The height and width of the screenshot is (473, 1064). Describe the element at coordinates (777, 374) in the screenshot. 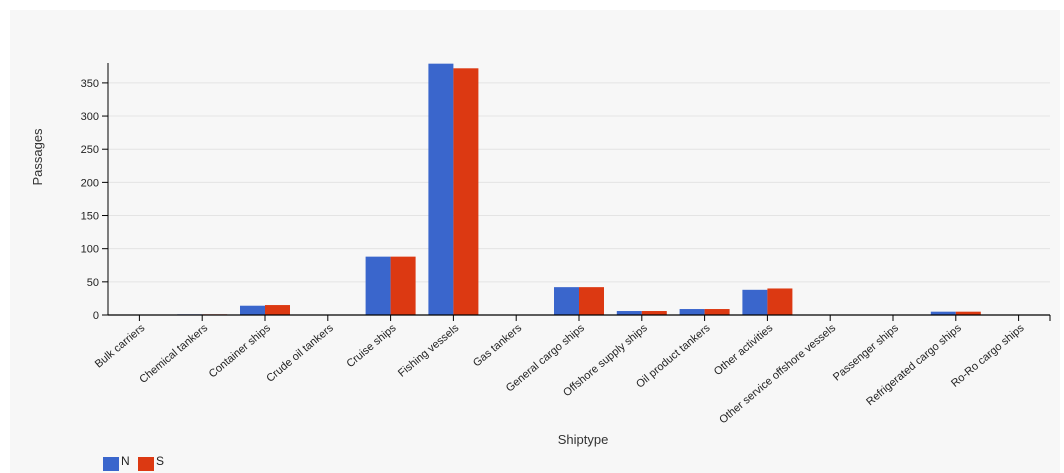

I see `x-tick-label: Other service offshore vessels` at that location.